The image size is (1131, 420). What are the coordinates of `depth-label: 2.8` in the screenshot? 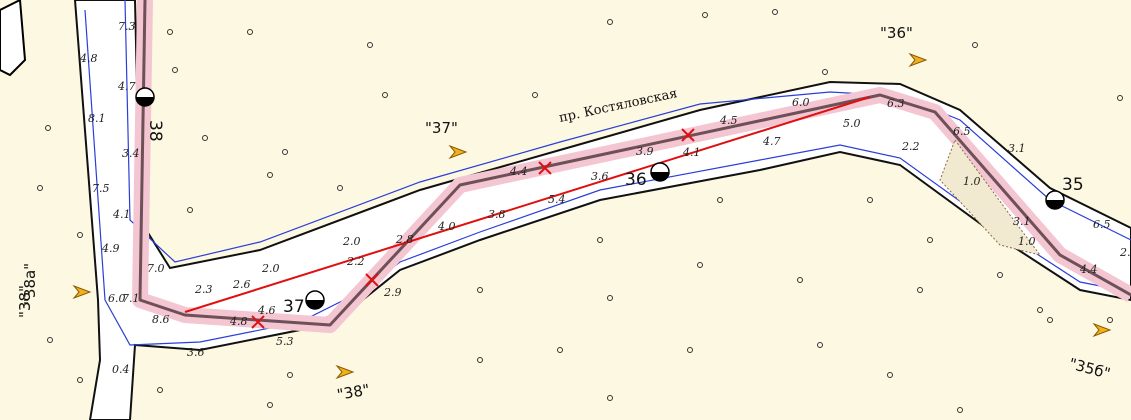 It's located at (404, 239).